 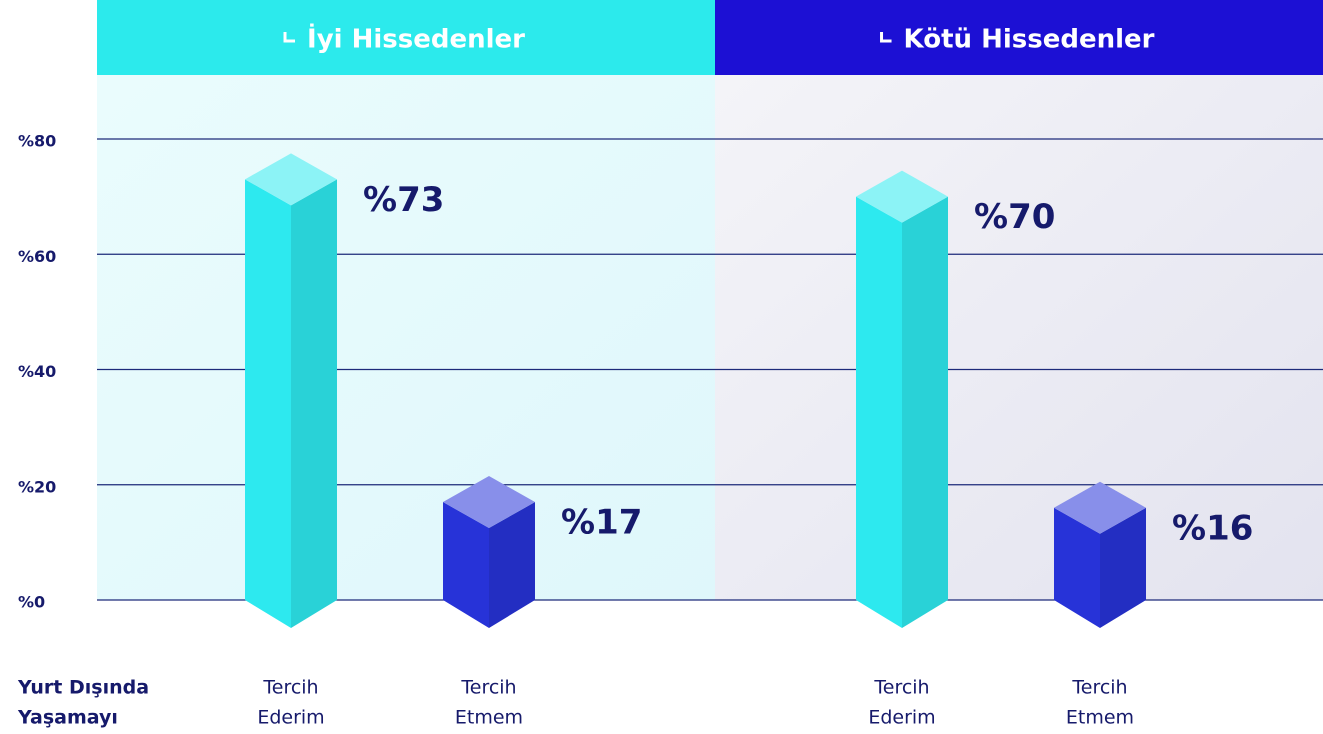 I want to click on y-tick-label: %80, so click(x=37, y=141).